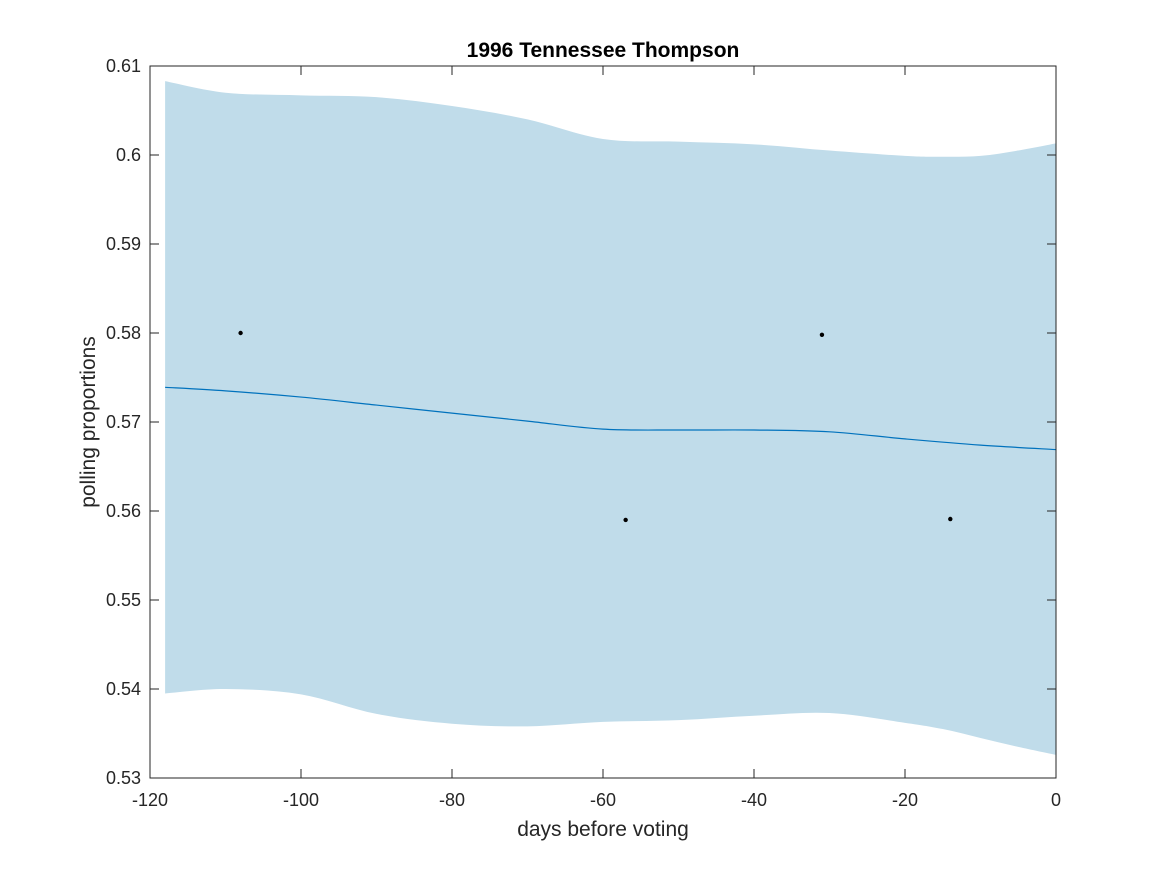 The height and width of the screenshot is (875, 1167). What do you see at coordinates (88, 422) in the screenshot?
I see `y-axis-label: polling proportions` at bounding box center [88, 422].